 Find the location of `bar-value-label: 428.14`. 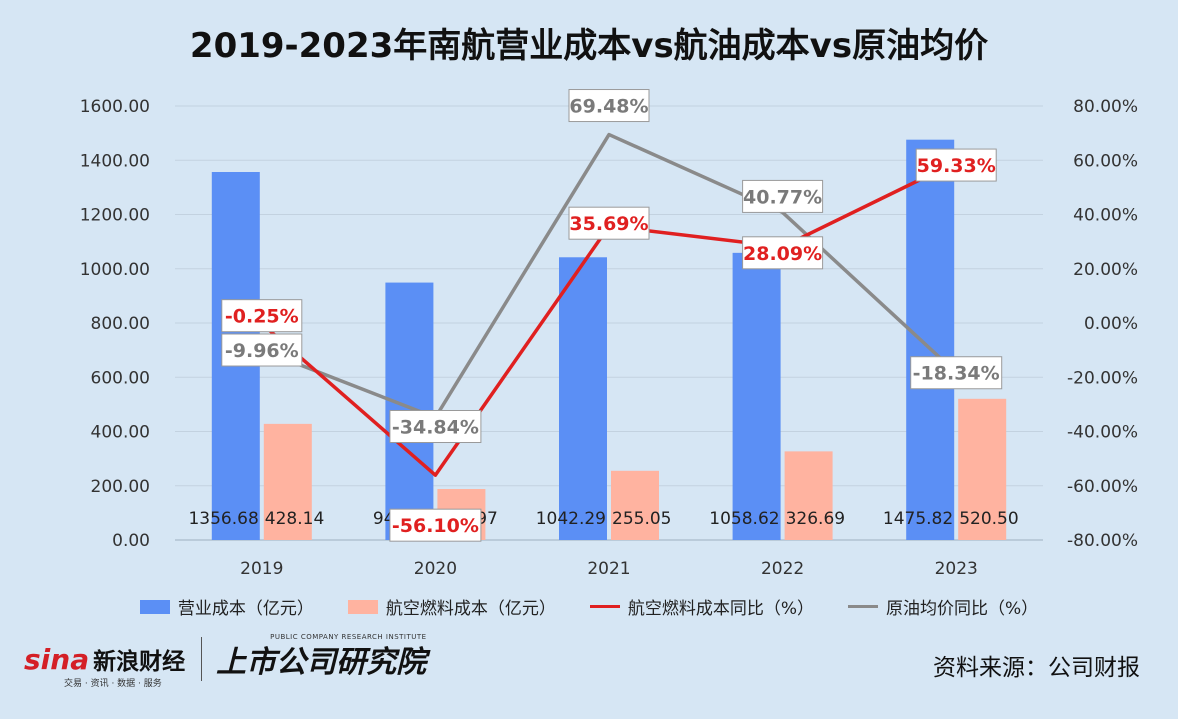

bar-value-label: 428.14 is located at coordinates (294, 519).